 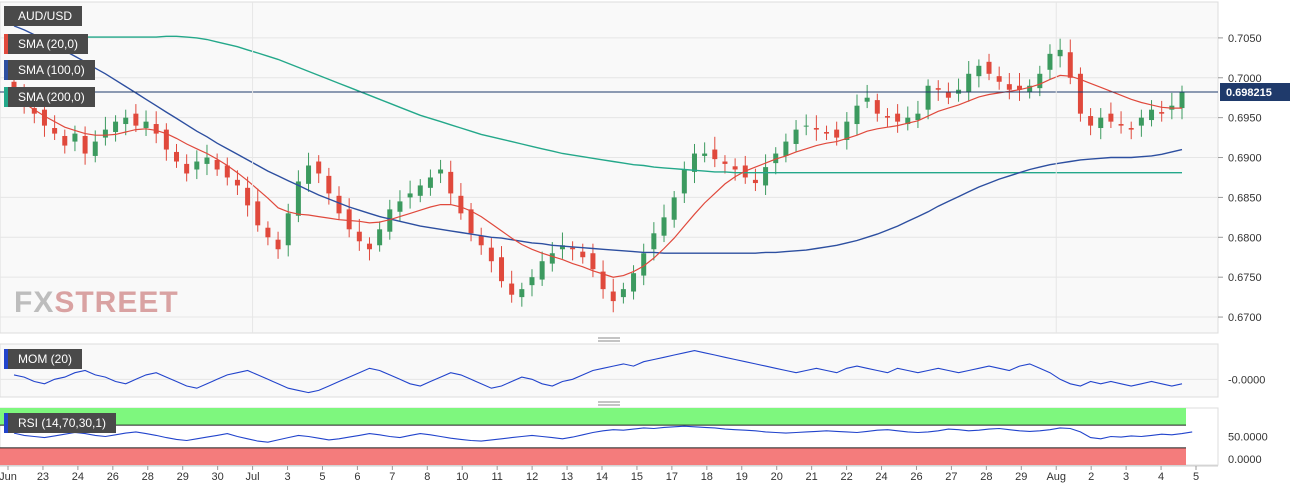 What do you see at coordinates (1196, 477) in the screenshot?
I see `x-tick-label: 5` at bounding box center [1196, 477].